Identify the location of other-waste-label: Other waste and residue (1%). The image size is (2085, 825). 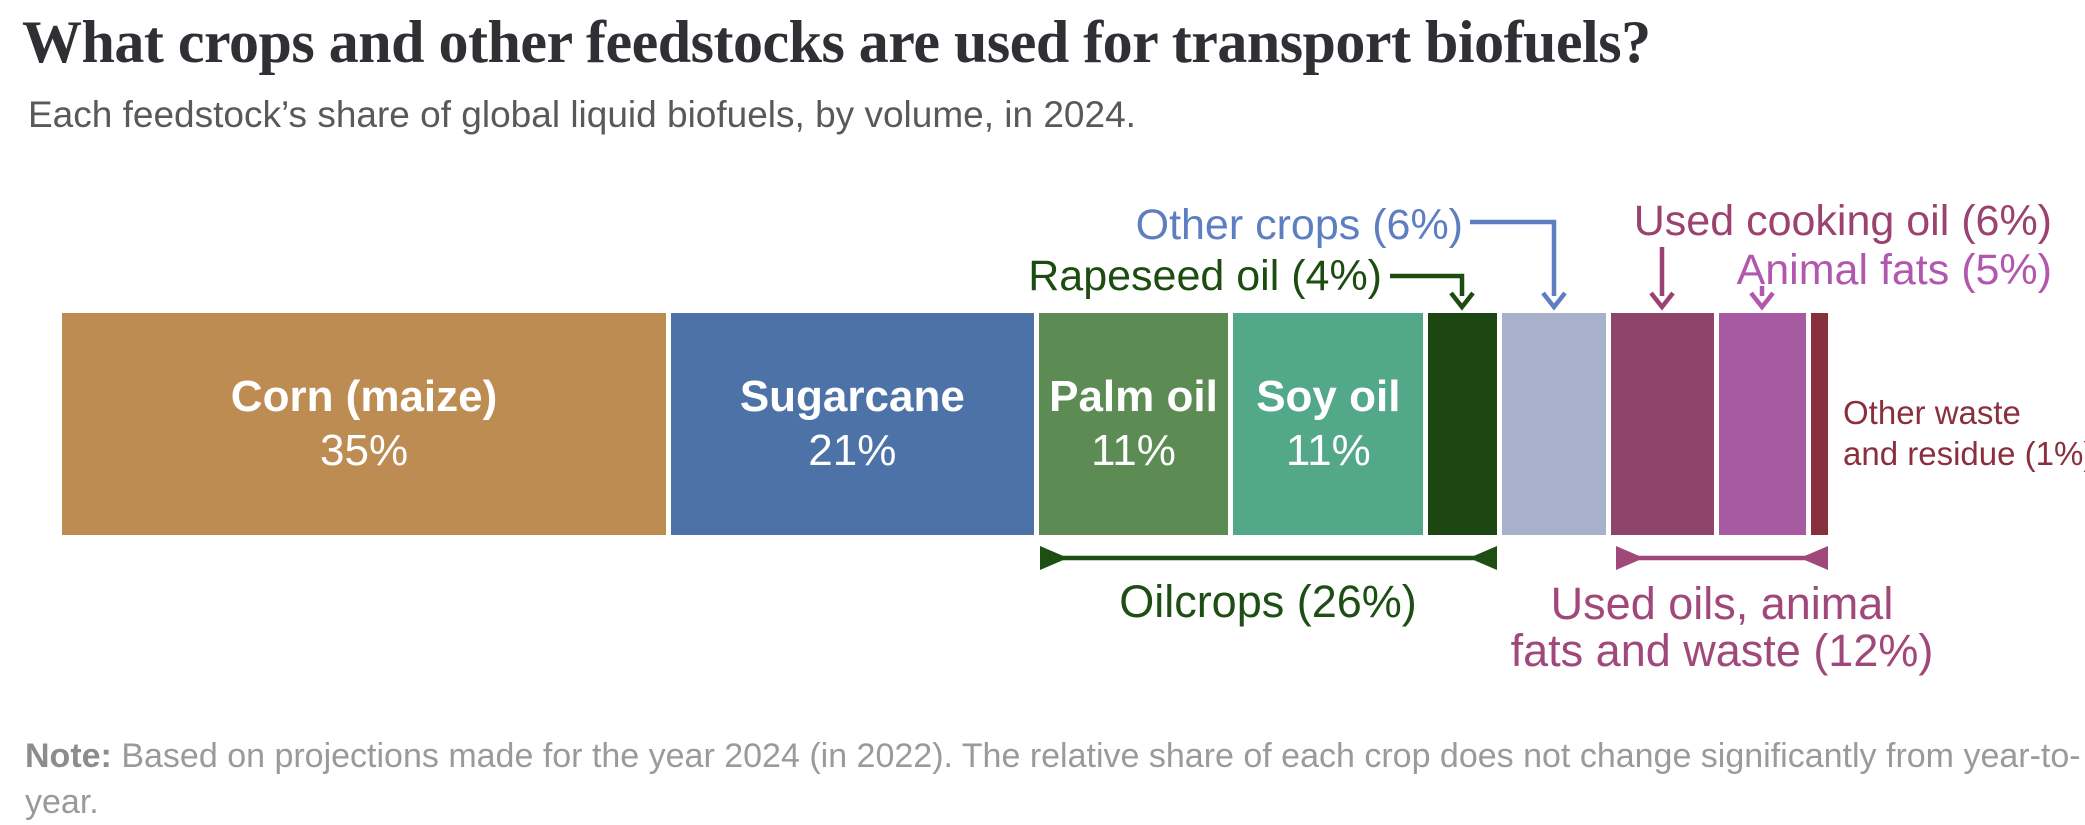
(1964, 433).